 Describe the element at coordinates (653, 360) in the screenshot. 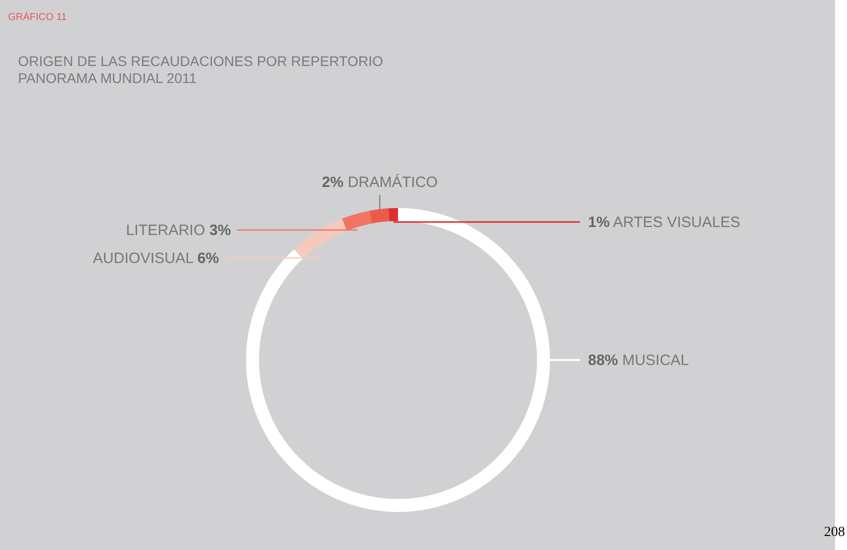

I see `slice-label: MUSICAL` at that location.